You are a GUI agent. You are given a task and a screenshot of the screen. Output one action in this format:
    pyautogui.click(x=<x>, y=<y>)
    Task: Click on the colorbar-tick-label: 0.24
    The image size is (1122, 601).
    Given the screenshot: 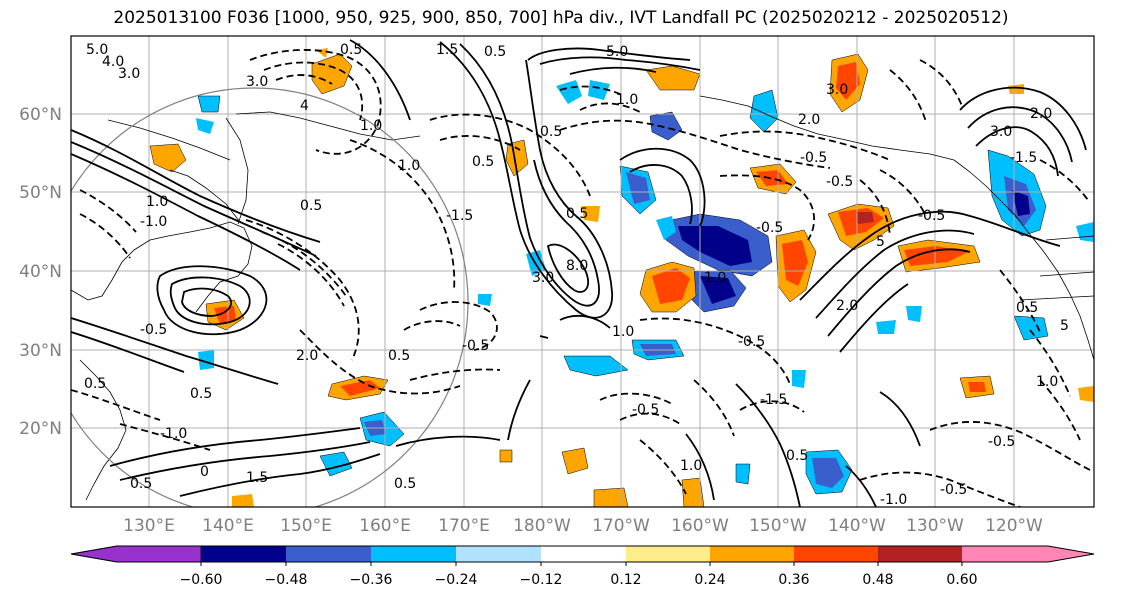 What is the action you would take?
    pyautogui.click(x=709, y=580)
    